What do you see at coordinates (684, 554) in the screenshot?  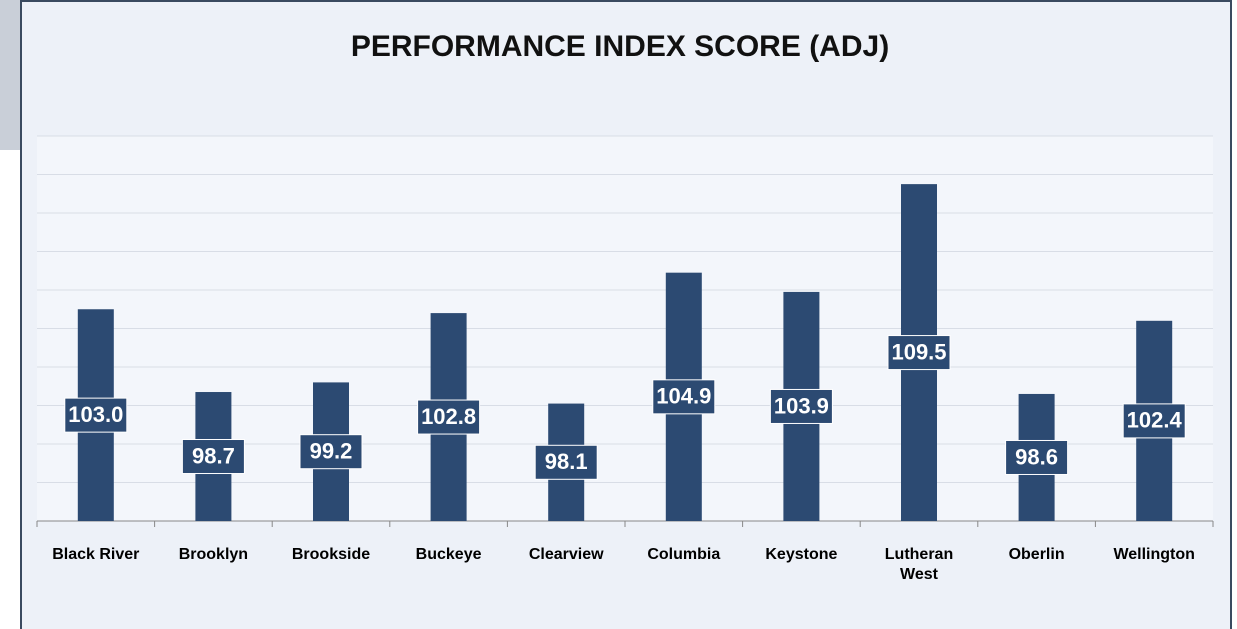 I see `x-tick-label: Columbia` at bounding box center [684, 554].